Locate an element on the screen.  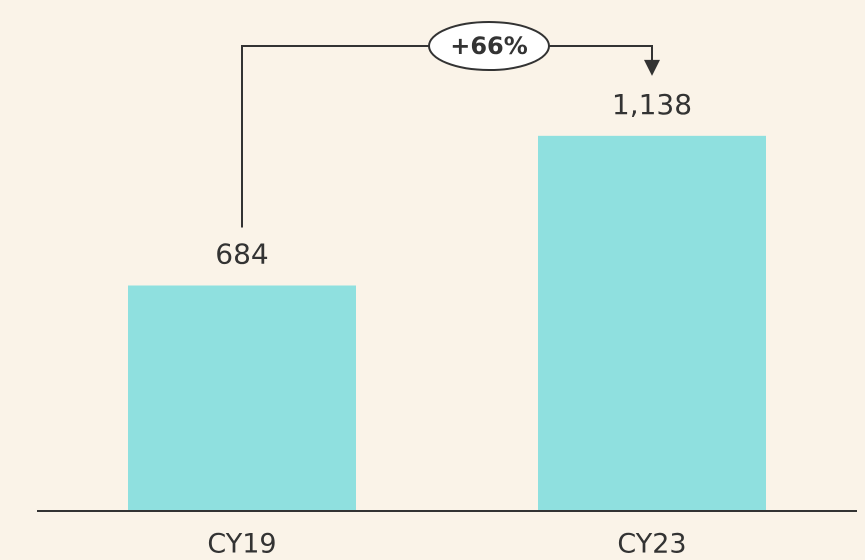
annotation-bubble is located at coordinates (489, 46).